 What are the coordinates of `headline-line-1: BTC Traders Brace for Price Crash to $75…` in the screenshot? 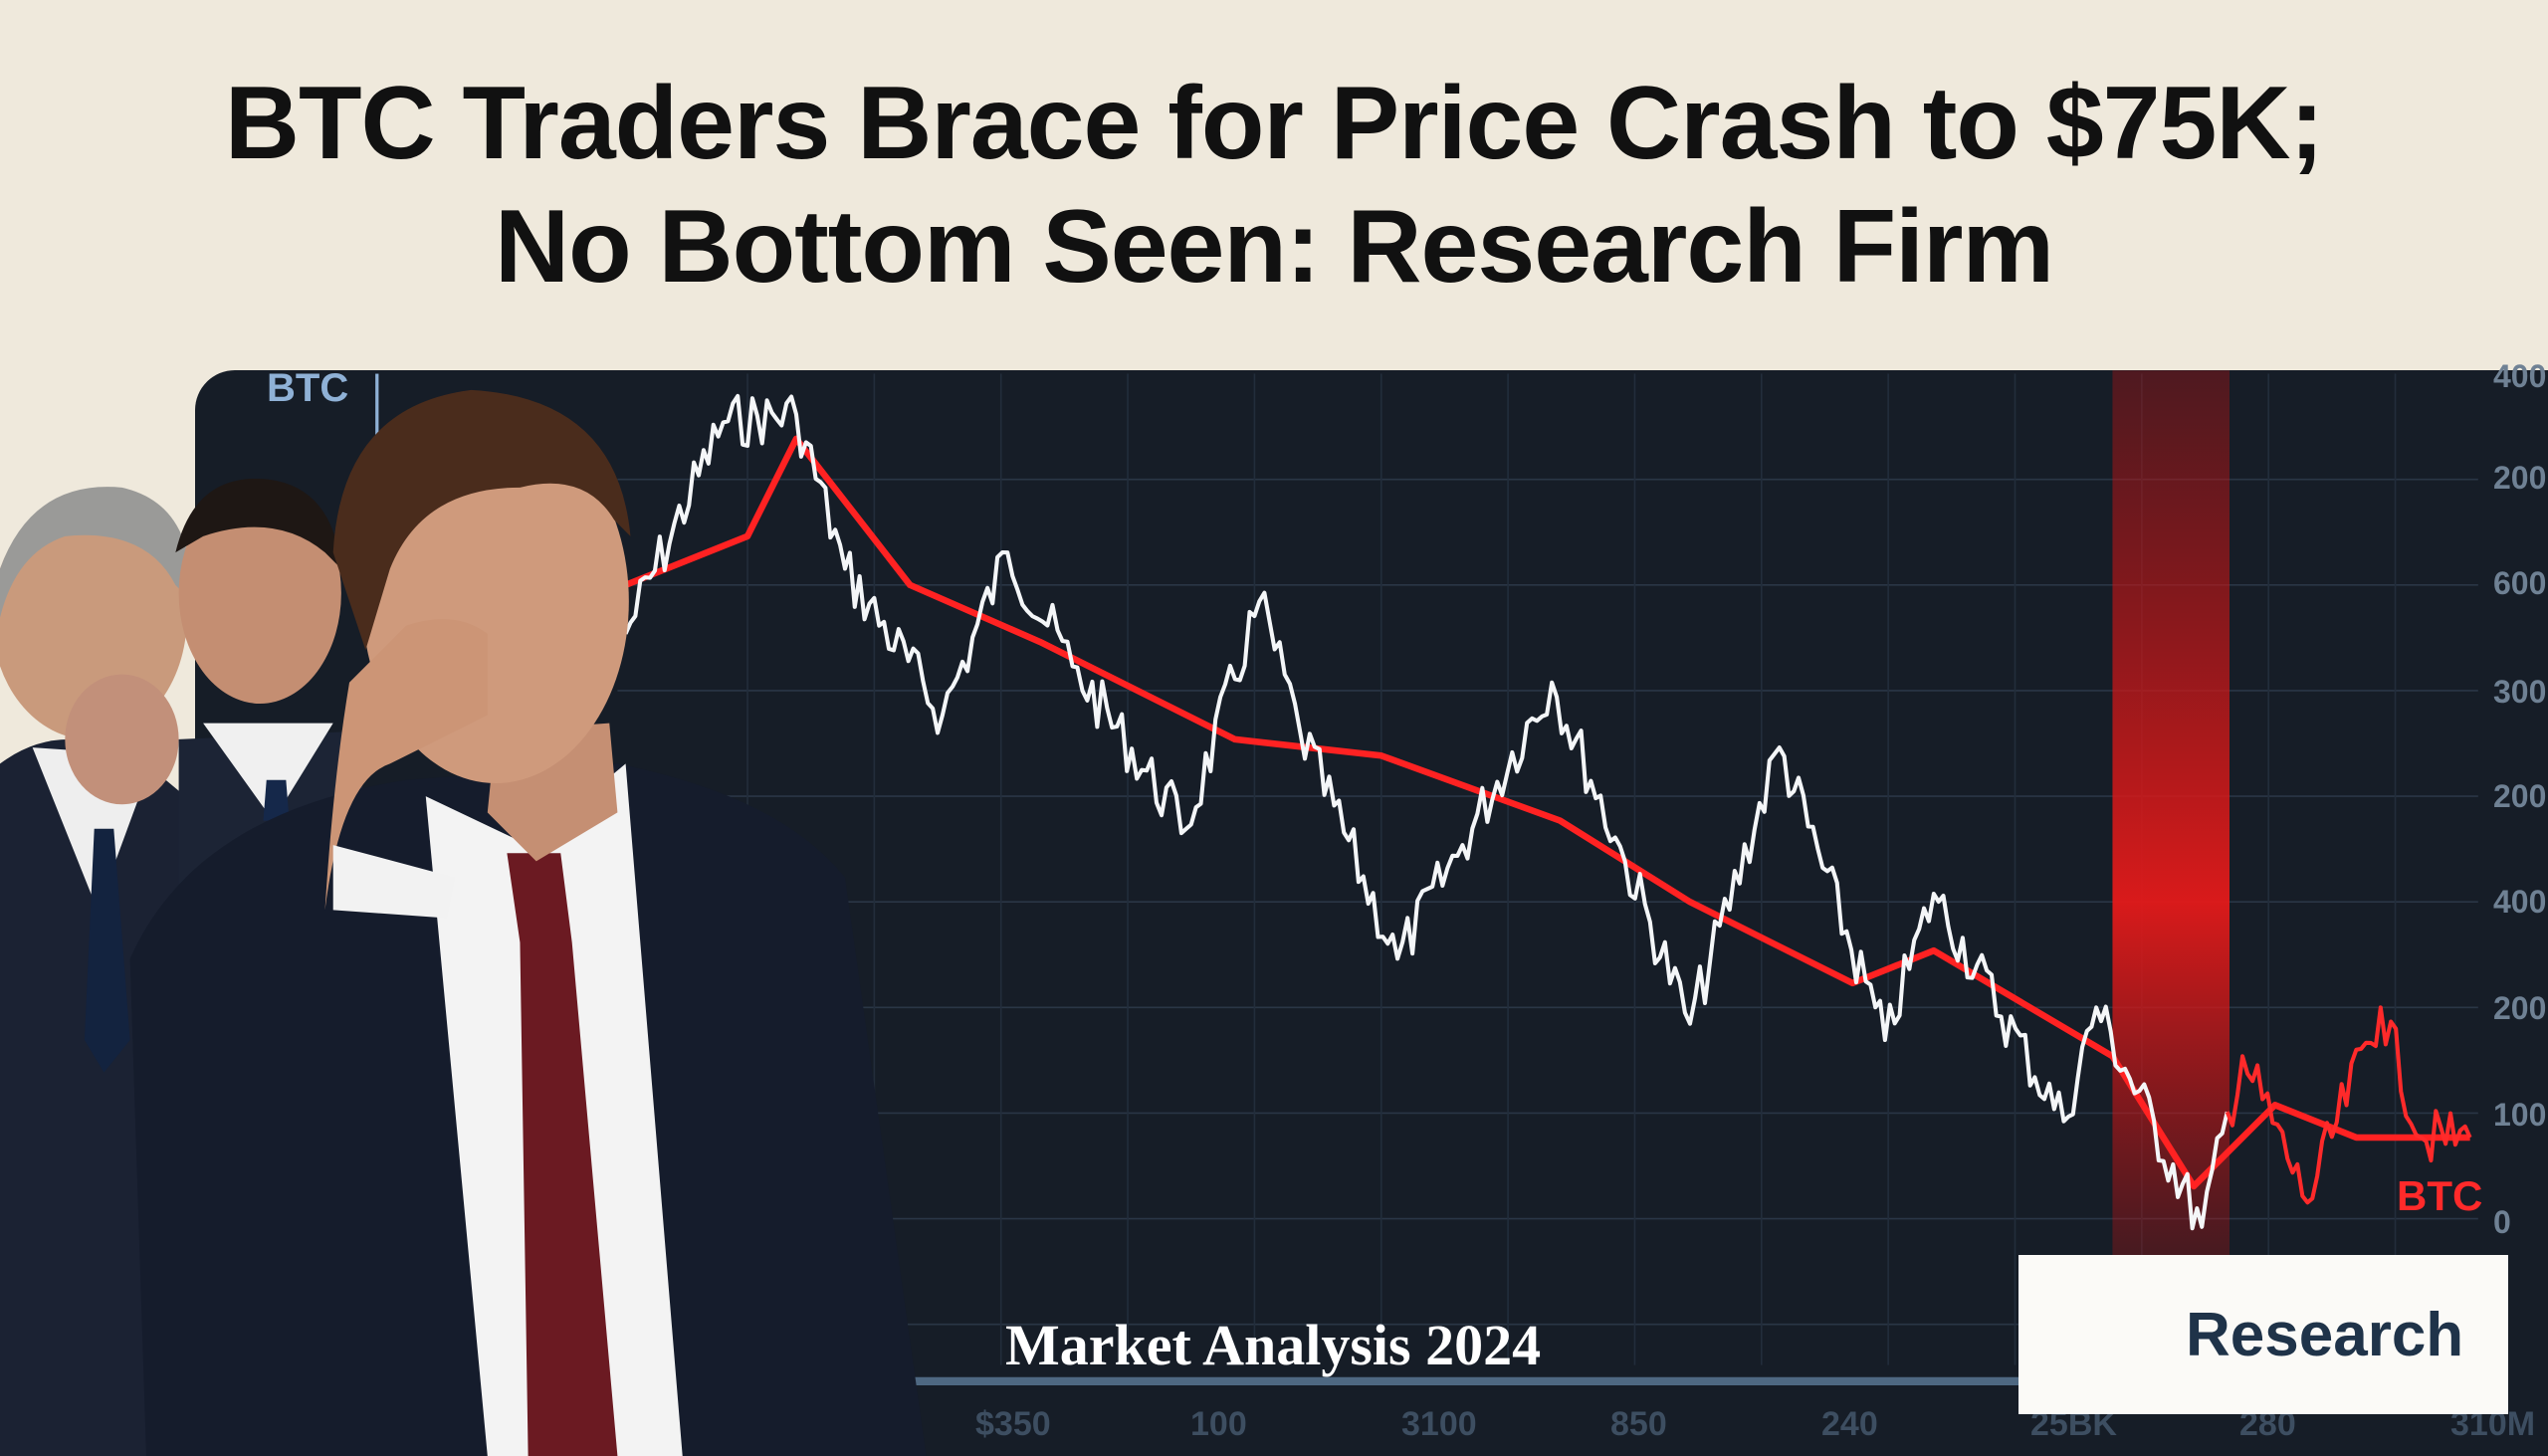 It's located at (1274, 123).